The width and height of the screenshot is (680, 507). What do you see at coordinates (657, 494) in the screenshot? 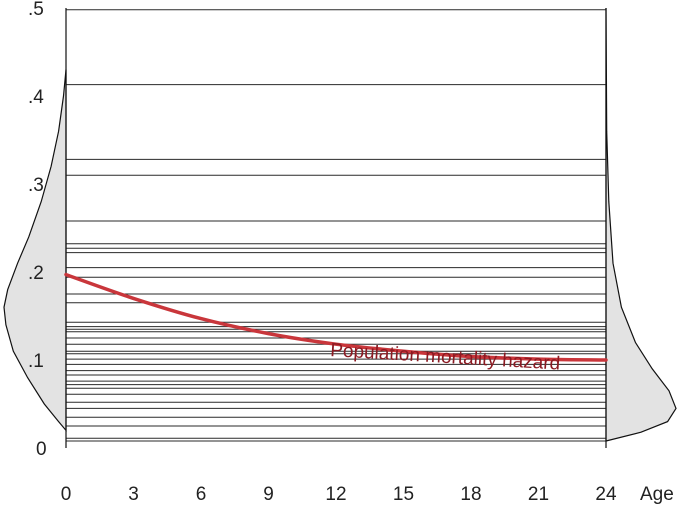
I see `x-axis-label: Age` at bounding box center [657, 494].